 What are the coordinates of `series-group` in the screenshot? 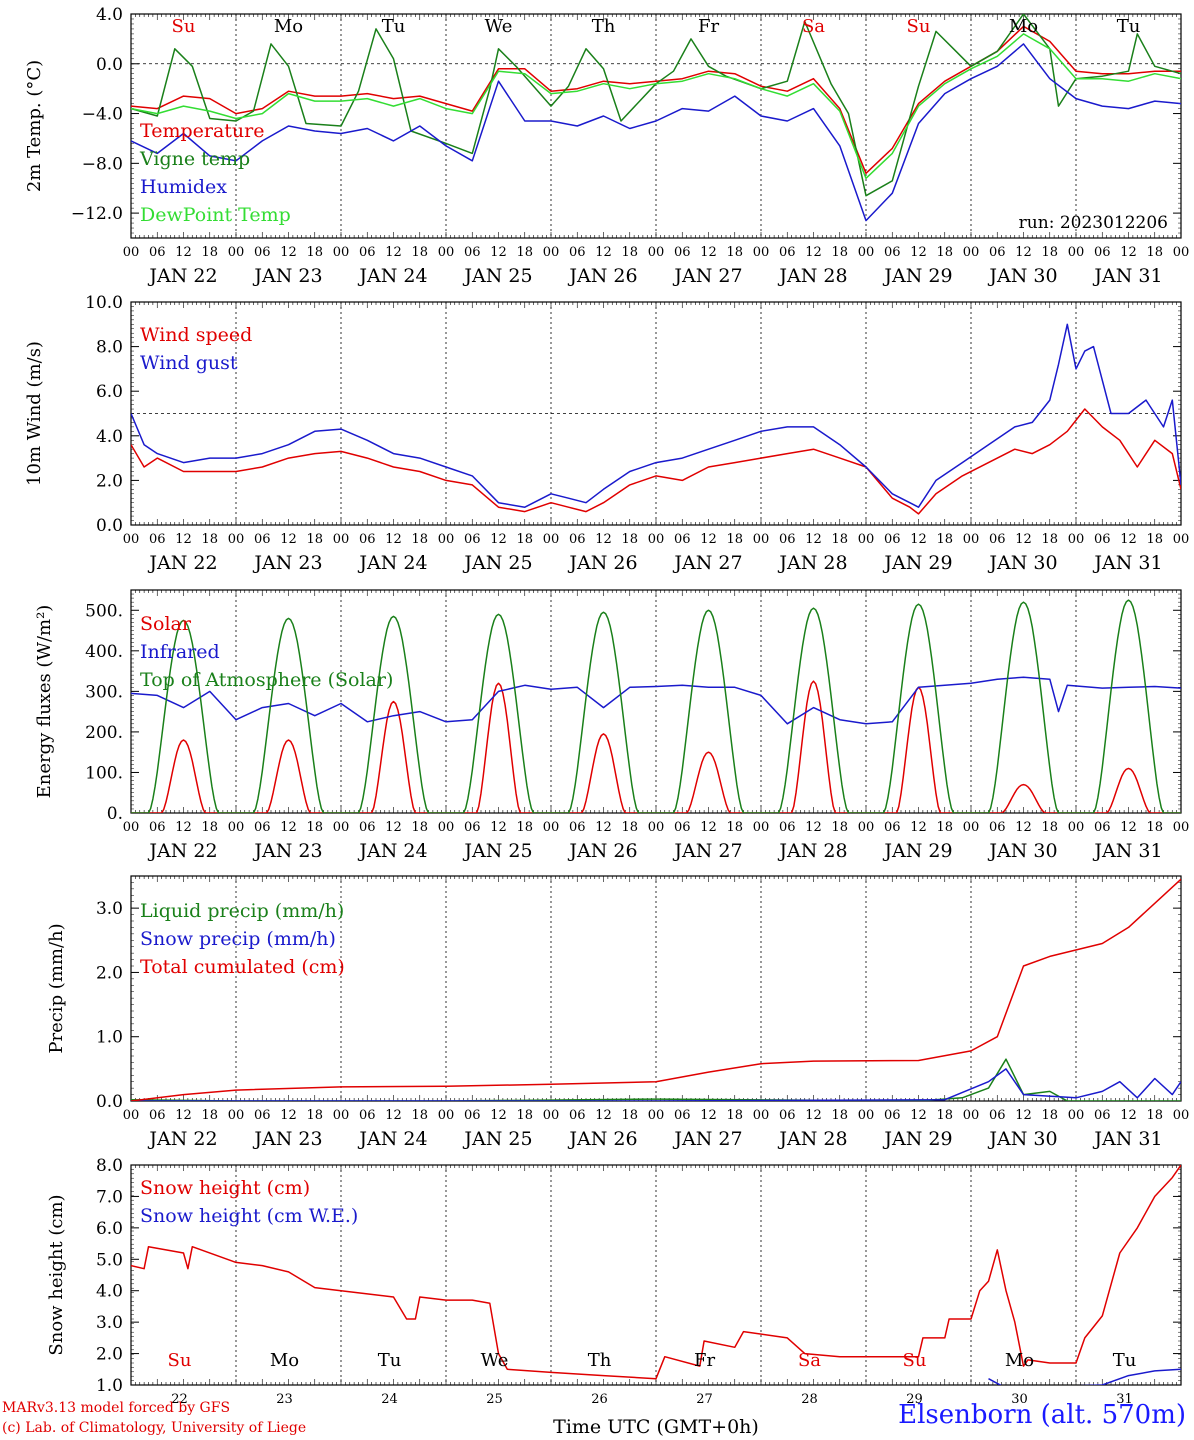 It's located at (656, 419).